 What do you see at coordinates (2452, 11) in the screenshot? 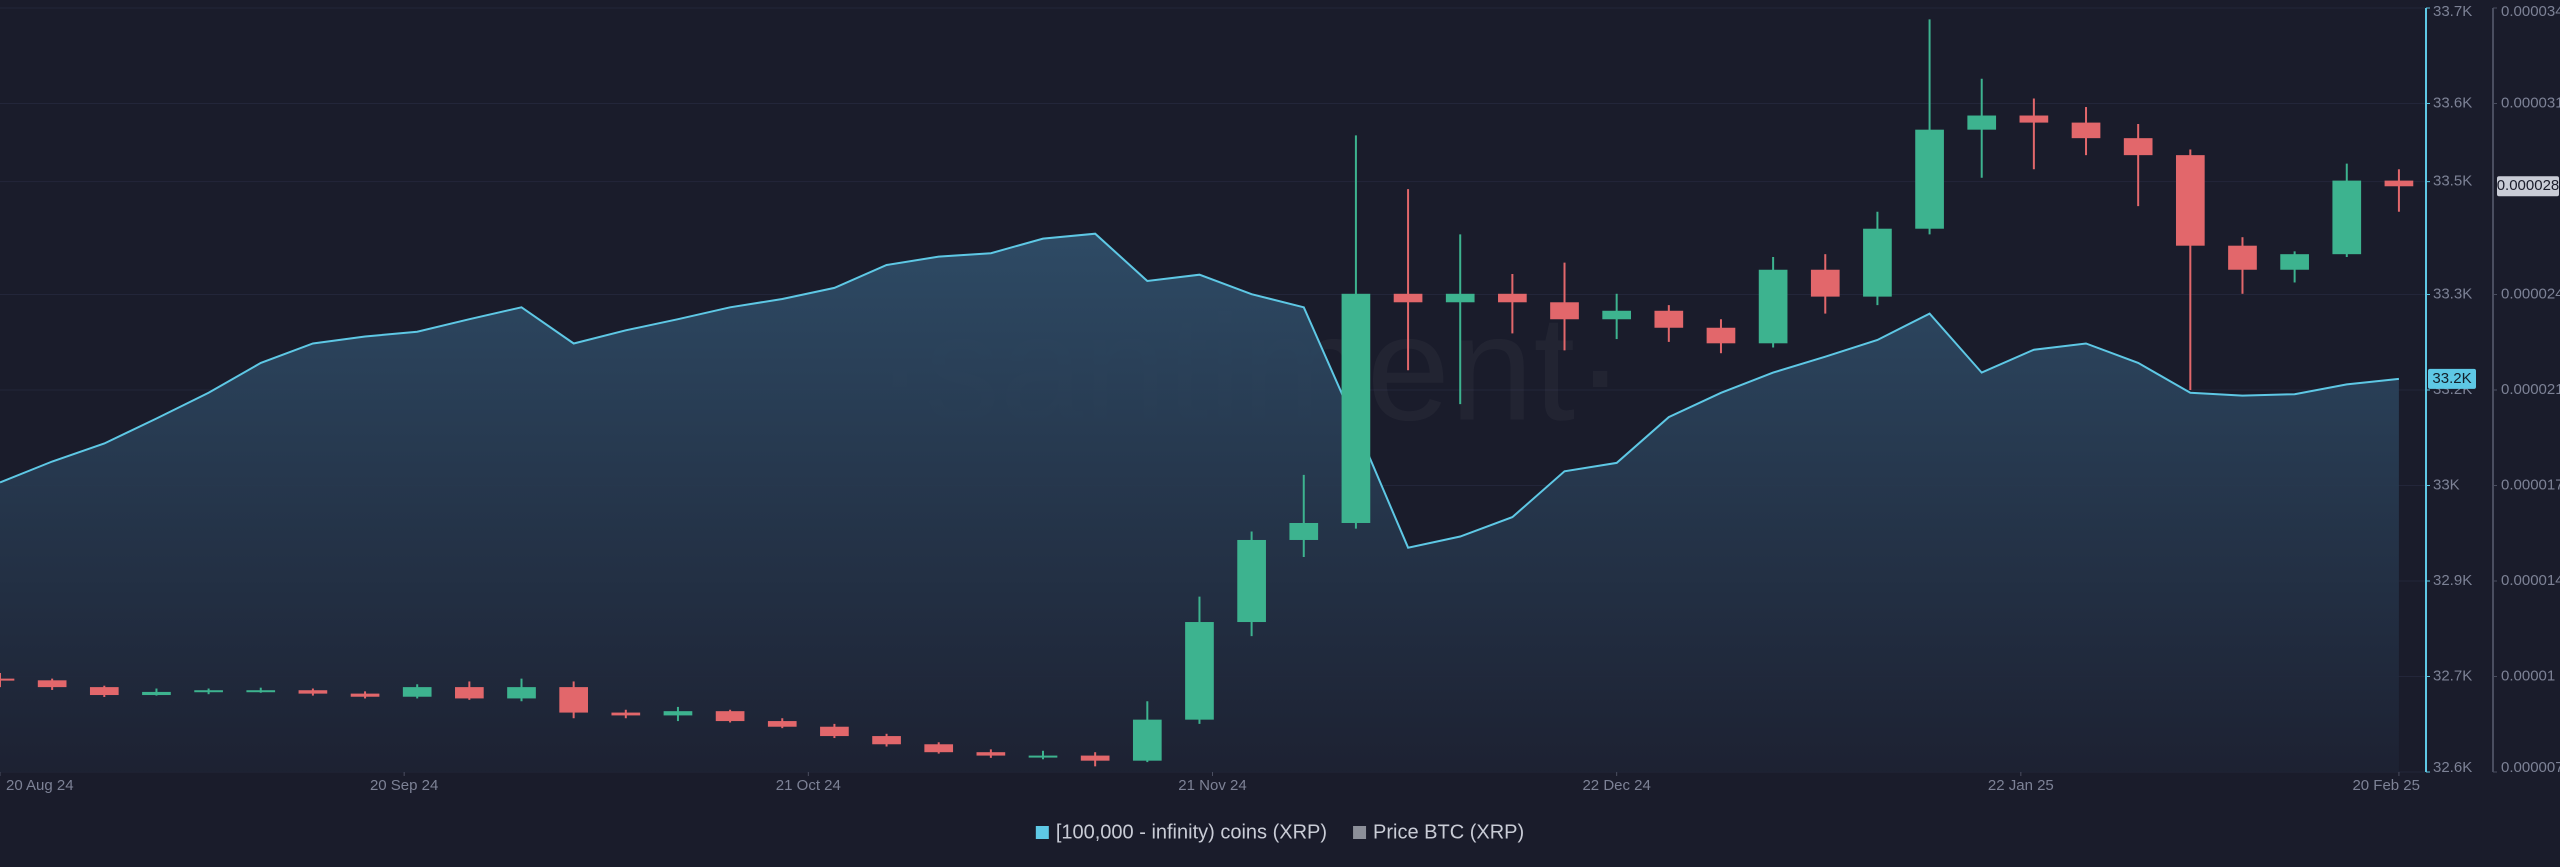
I see `y-tick-label: 33.7K` at bounding box center [2452, 11].